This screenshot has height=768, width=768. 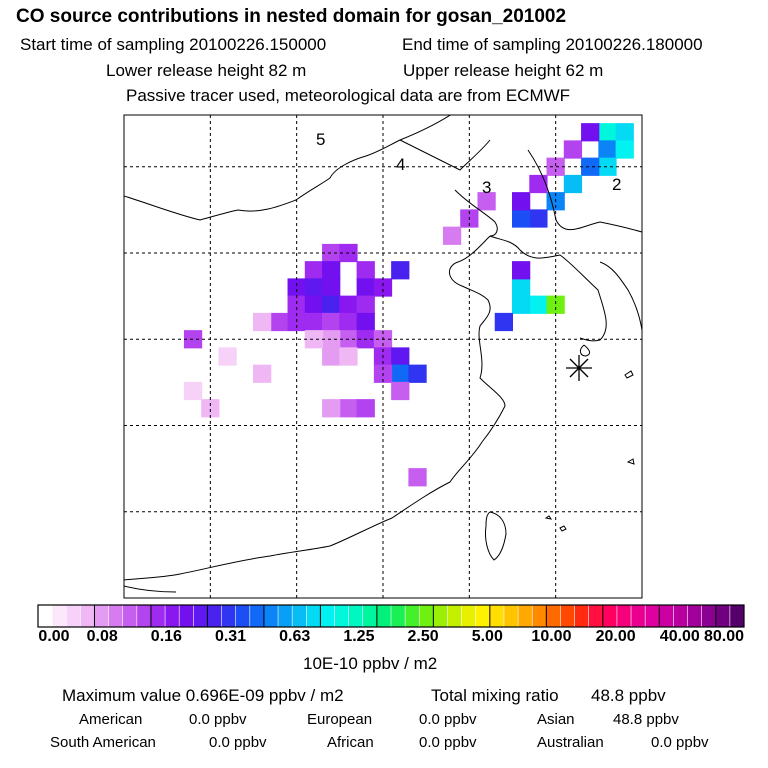 I want to click on colorbar-tick-7: 5.00, so click(x=487, y=636).